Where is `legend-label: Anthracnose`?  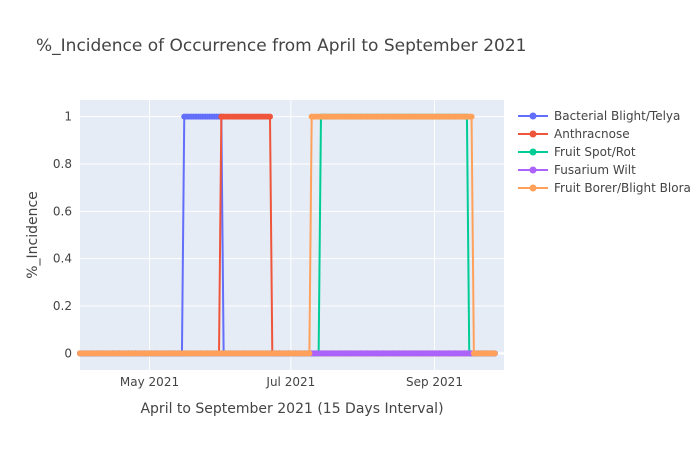
legend-label: Anthracnose is located at coordinates (592, 134).